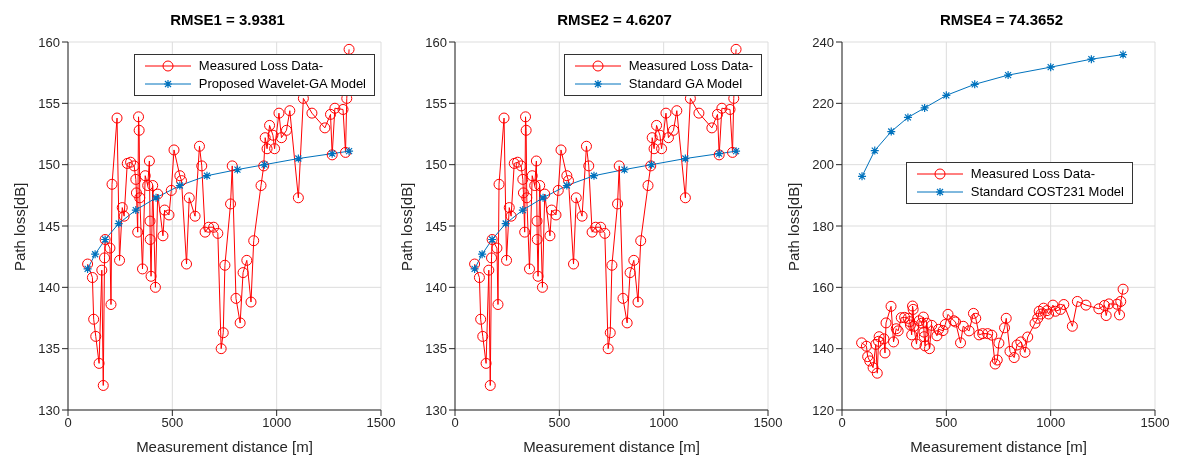 This screenshot has width=1179, height=470. I want to click on y-tick-label: 200, so click(823, 165).